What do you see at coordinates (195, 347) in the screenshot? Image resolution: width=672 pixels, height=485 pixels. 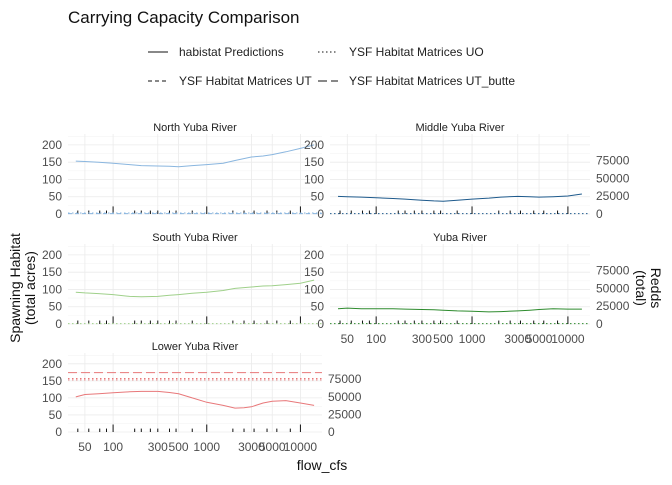 I see `panel-title-4: Lower Yuba River` at bounding box center [195, 347].